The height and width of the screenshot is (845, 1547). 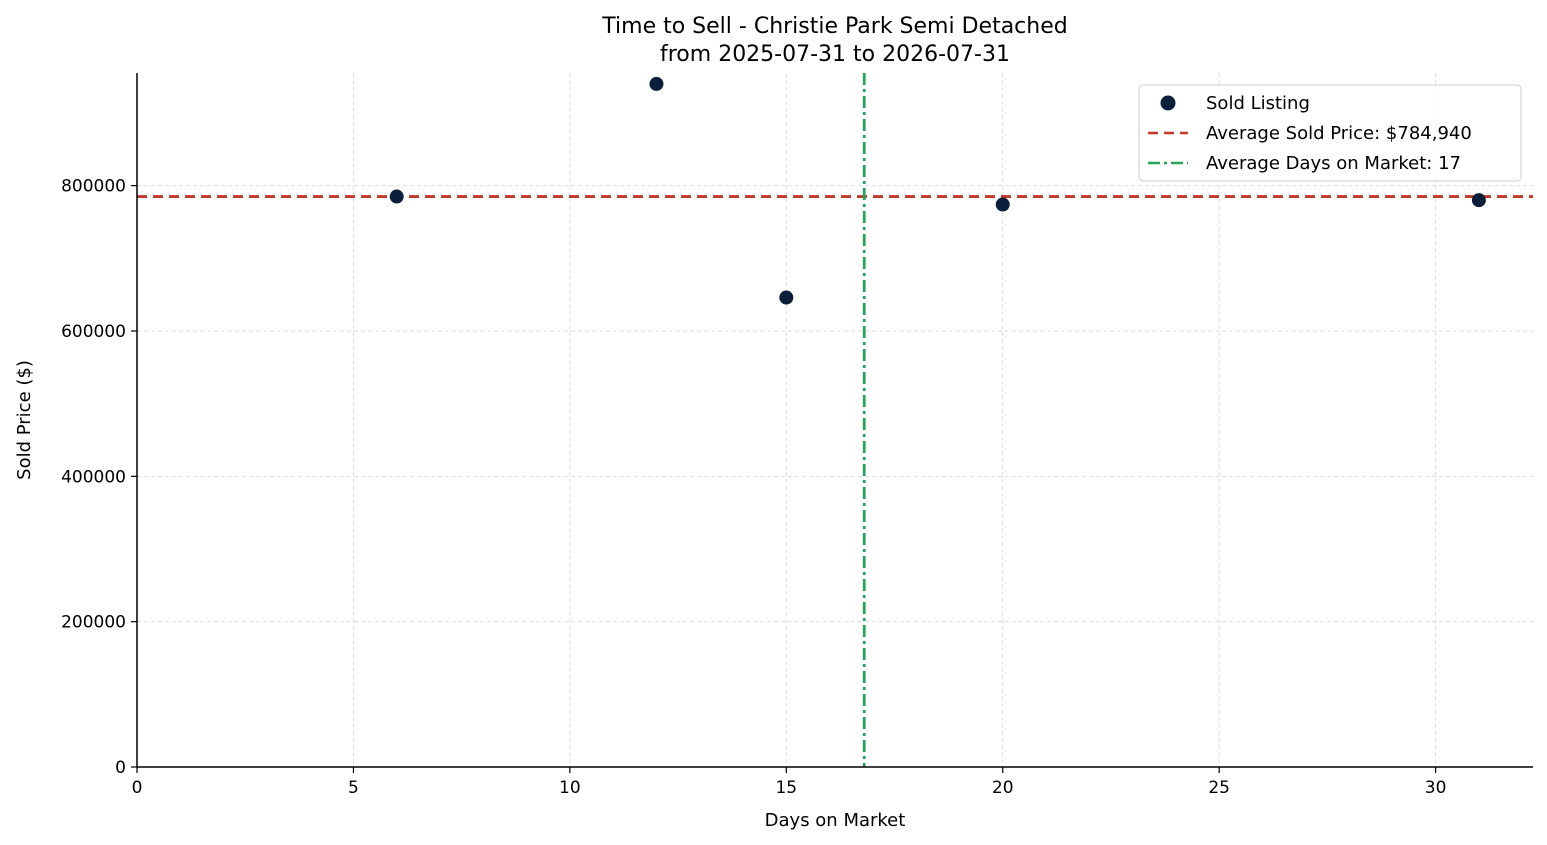 I want to click on chart-subtitle: from 2025-07-31 to 2026-07-31, so click(x=835, y=54).